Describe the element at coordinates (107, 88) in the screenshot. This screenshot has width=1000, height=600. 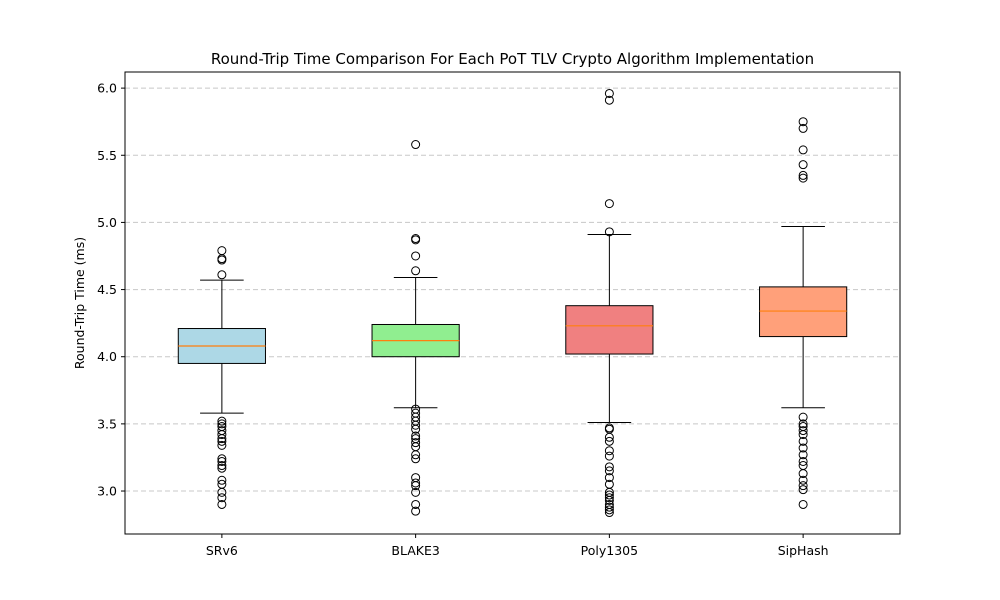
I see `y-tick-label: 6.0` at that location.